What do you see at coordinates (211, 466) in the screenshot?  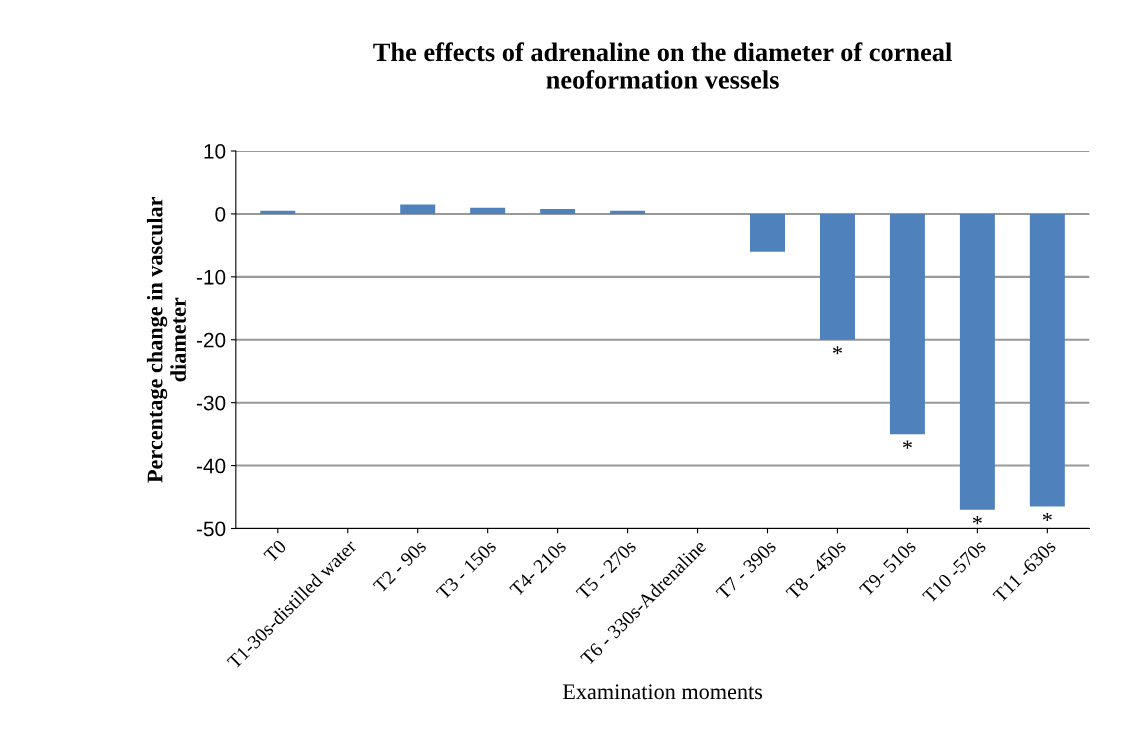 I see `y-tick-label: -40` at bounding box center [211, 466].